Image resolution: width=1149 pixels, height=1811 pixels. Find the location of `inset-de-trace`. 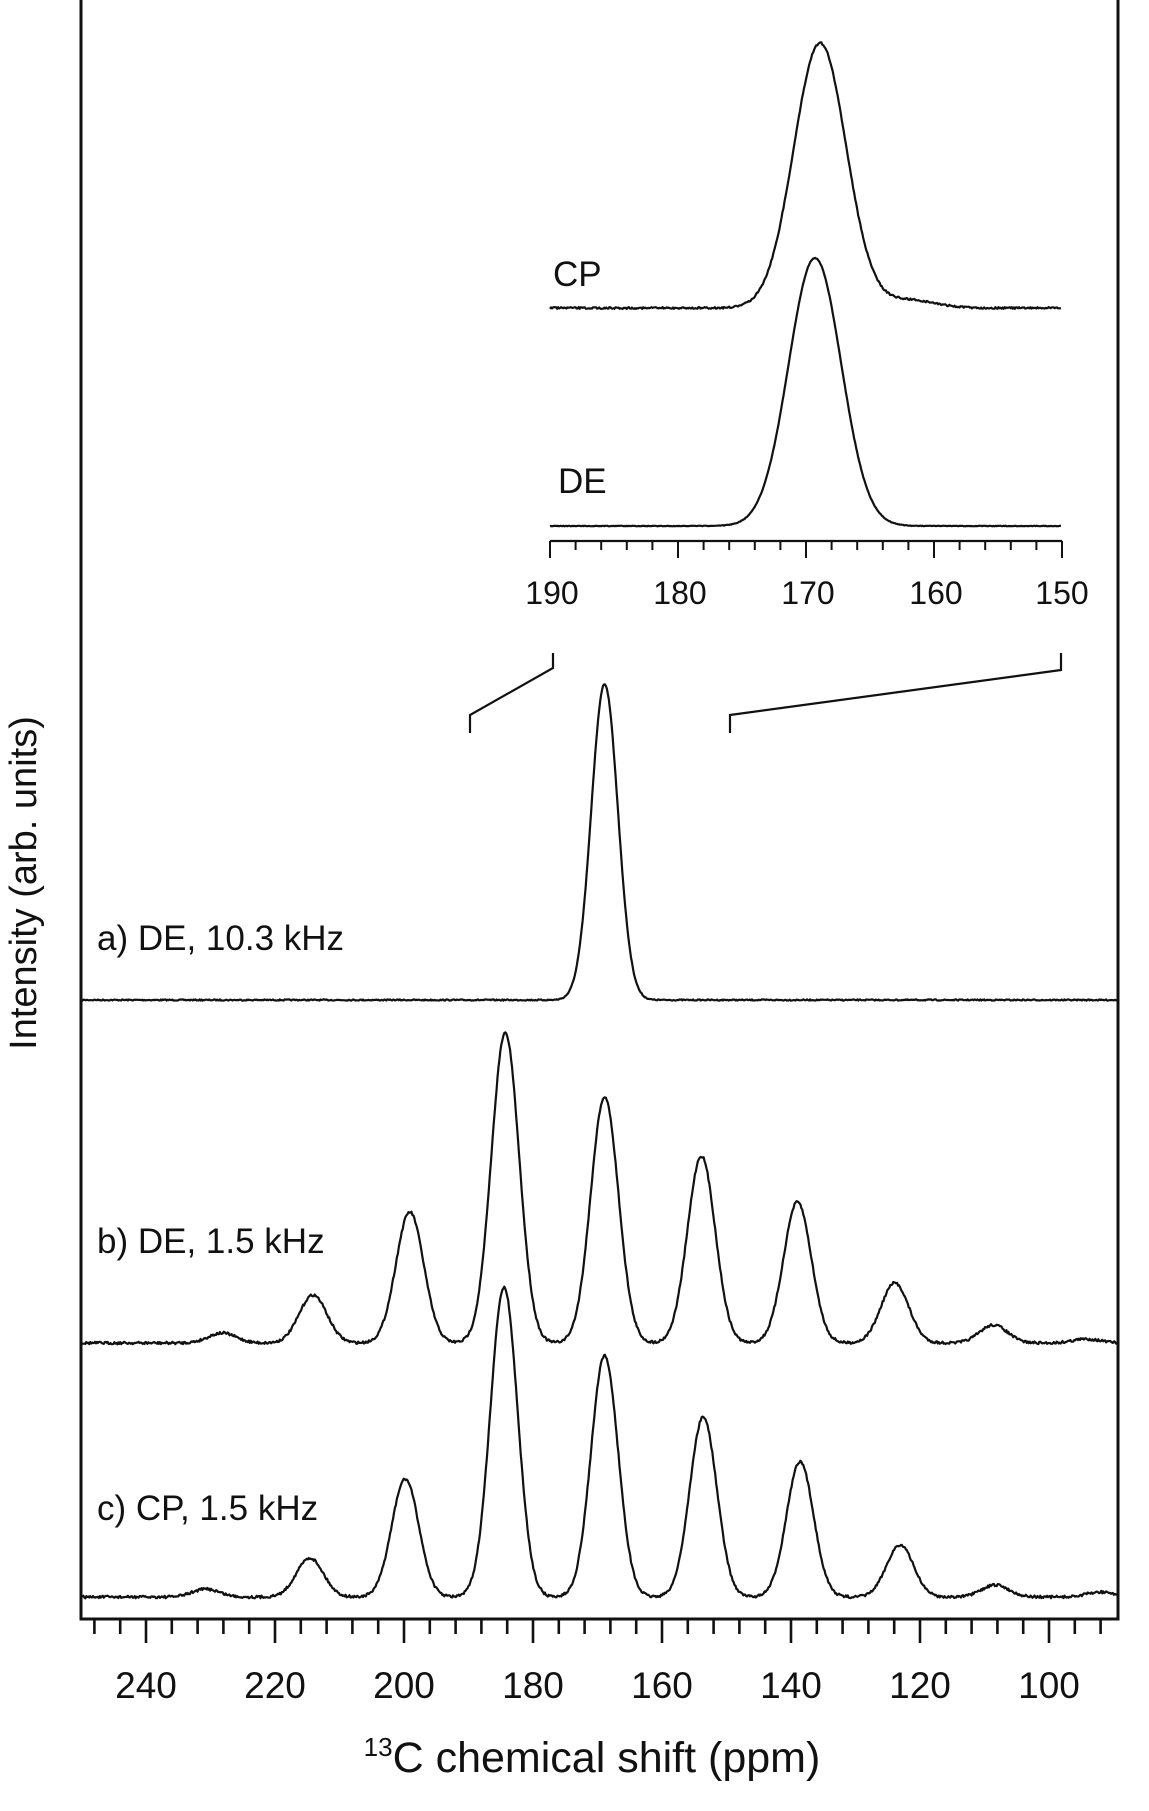

inset-de-trace is located at coordinates (805, 392).